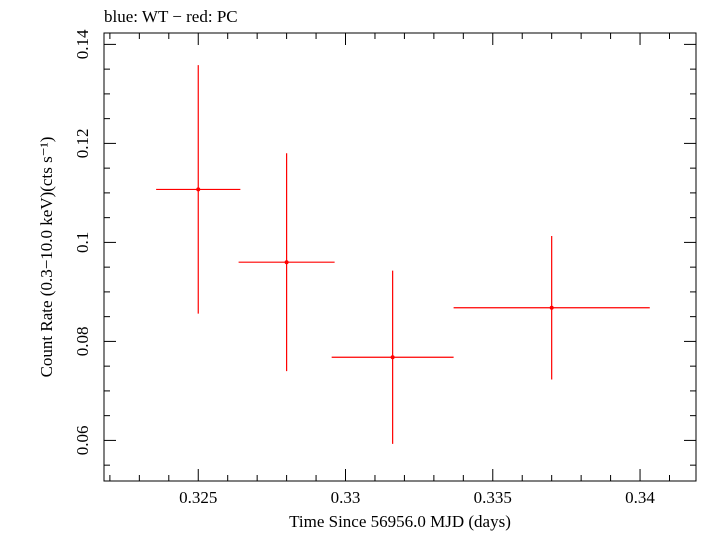 The image size is (709, 537). What do you see at coordinates (346, 497) in the screenshot?
I see `x-tick-label: 0.33` at bounding box center [346, 497].